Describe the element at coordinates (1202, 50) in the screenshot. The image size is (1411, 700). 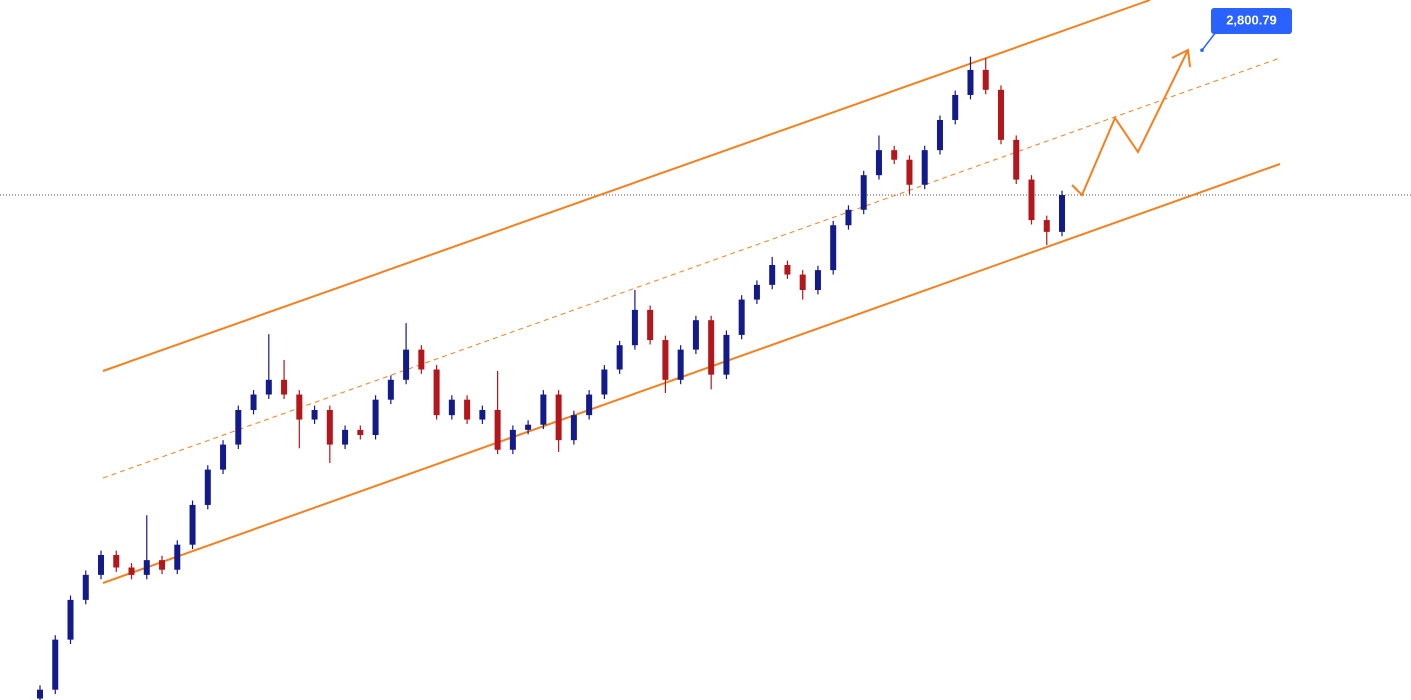
I see `price-tag-point` at that location.